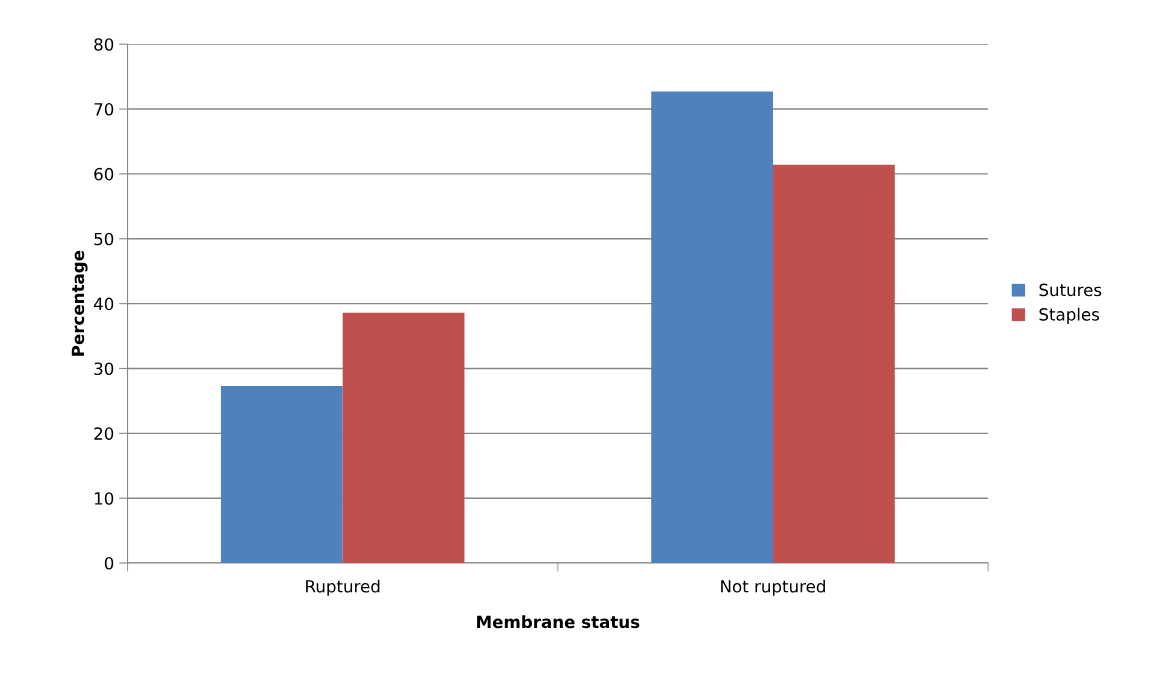  What do you see at coordinates (79, 303) in the screenshot?
I see `y-axis-title: Percentage` at bounding box center [79, 303].